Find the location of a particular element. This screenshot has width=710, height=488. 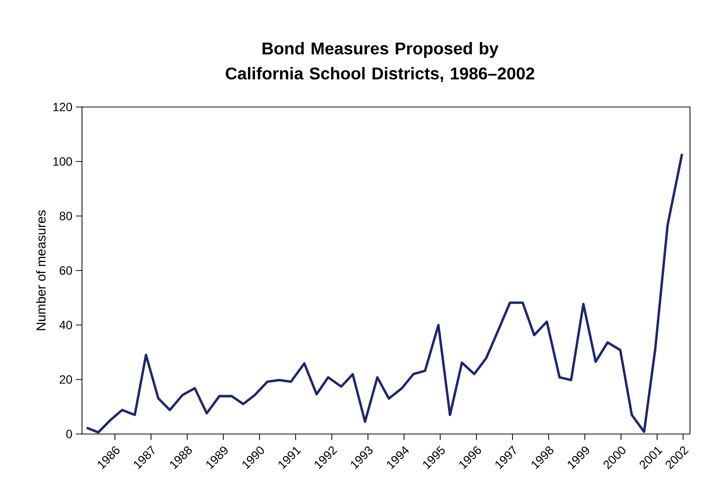

y-tick-label: 0 is located at coordinates (69, 434).